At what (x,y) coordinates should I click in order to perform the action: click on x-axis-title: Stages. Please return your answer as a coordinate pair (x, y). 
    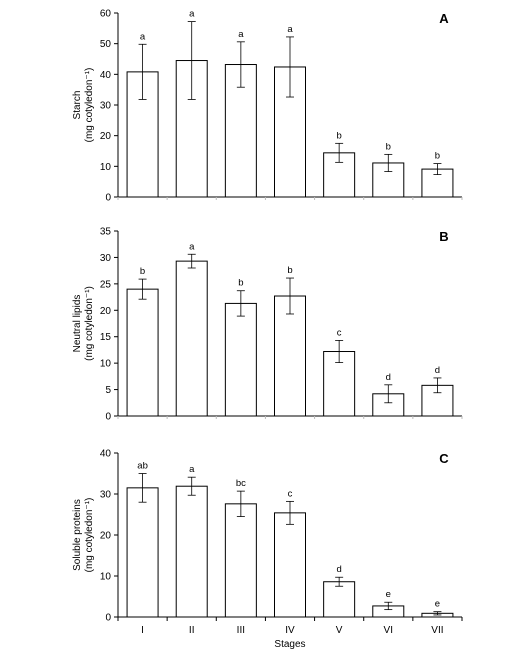
    Looking at the image, I should click on (289, 644).